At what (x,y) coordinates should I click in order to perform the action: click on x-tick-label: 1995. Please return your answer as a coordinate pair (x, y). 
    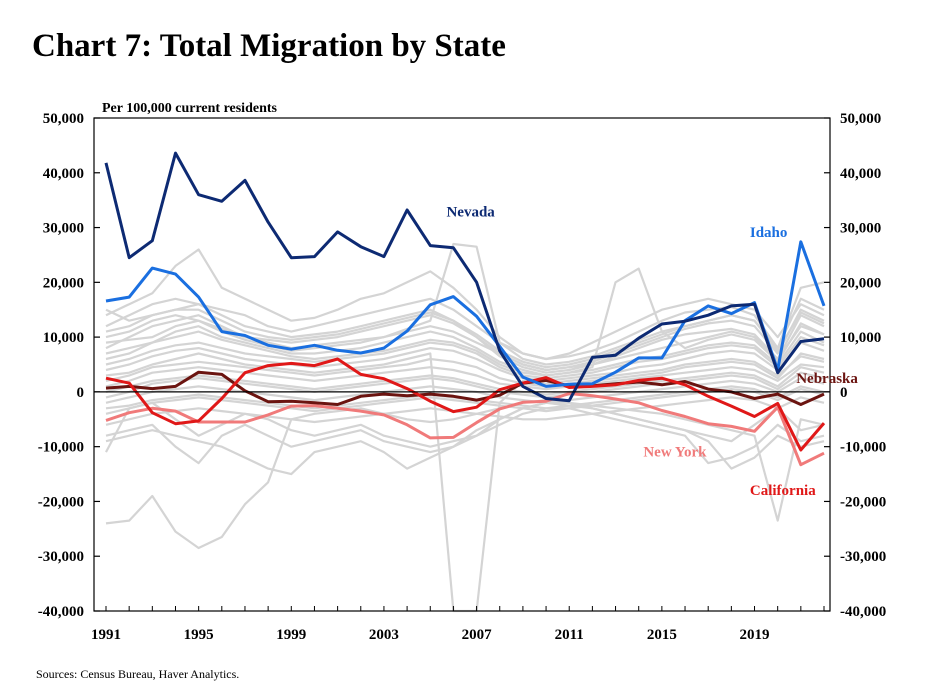
    Looking at the image, I should click on (199, 635).